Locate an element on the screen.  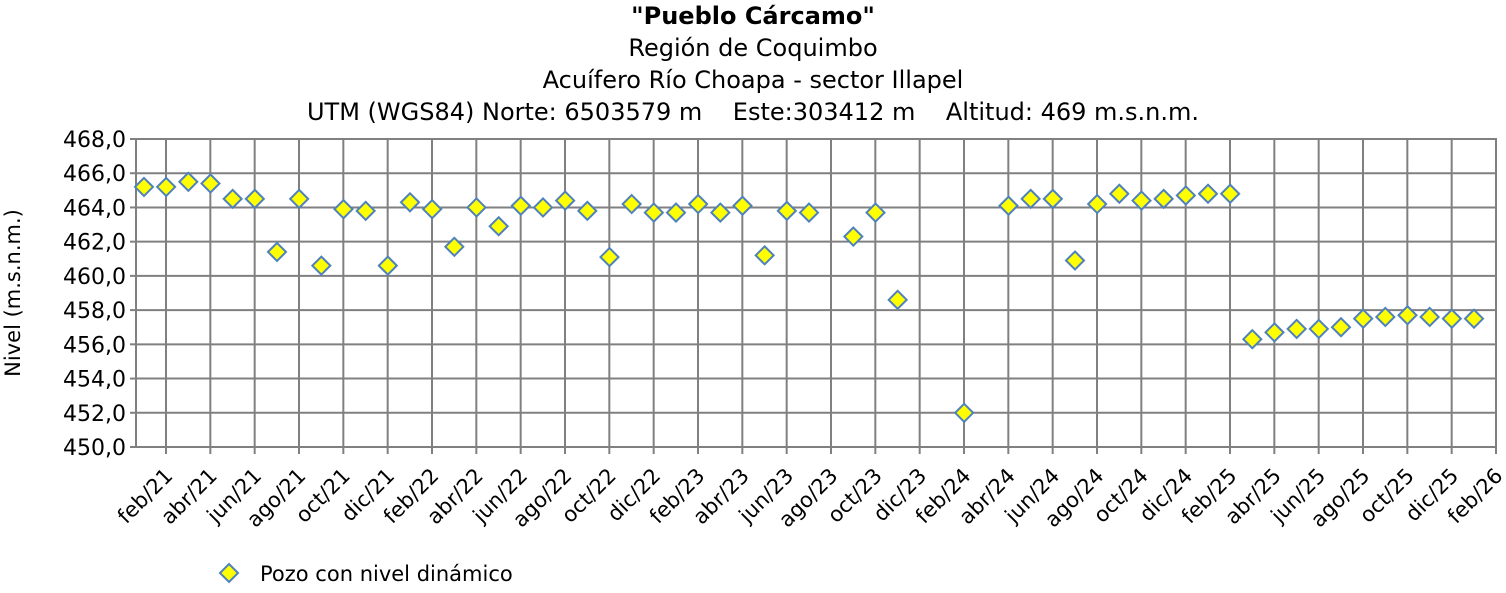
y-axis-label: Nivel (m.s.n.m.) is located at coordinates (13, 293).